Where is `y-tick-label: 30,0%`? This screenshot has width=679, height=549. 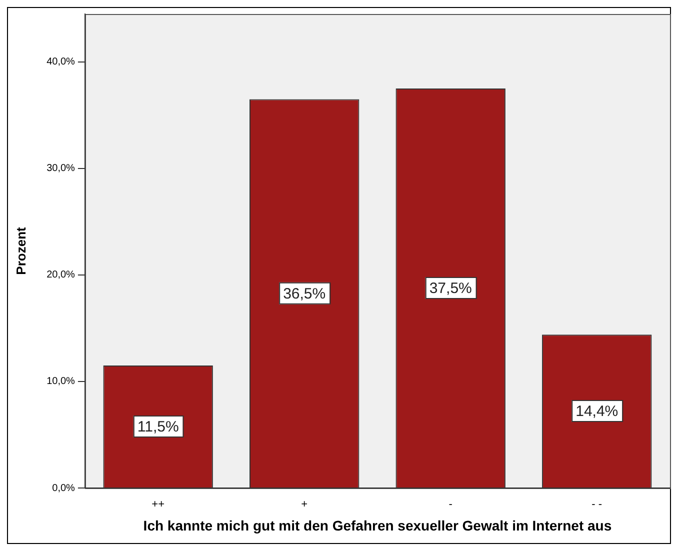 y-tick-label: 30,0% is located at coordinates (61, 168).